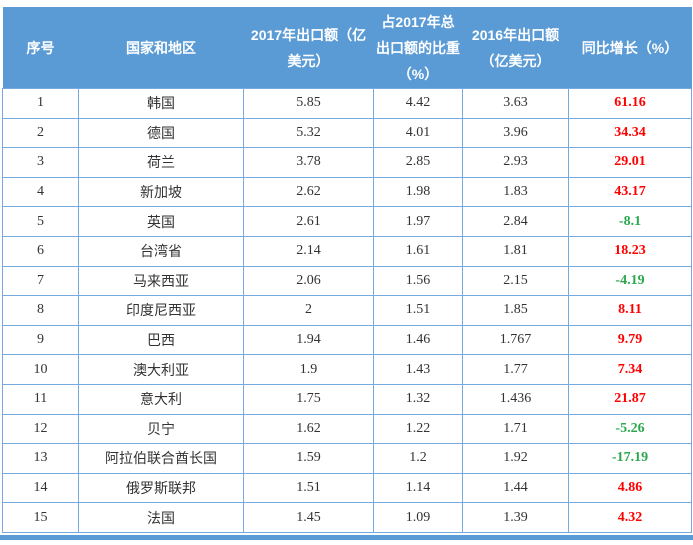 The image size is (693, 545). Describe the element at coordinates (40, 517) in the screenshot. I see `cell-index: 15` at that location.